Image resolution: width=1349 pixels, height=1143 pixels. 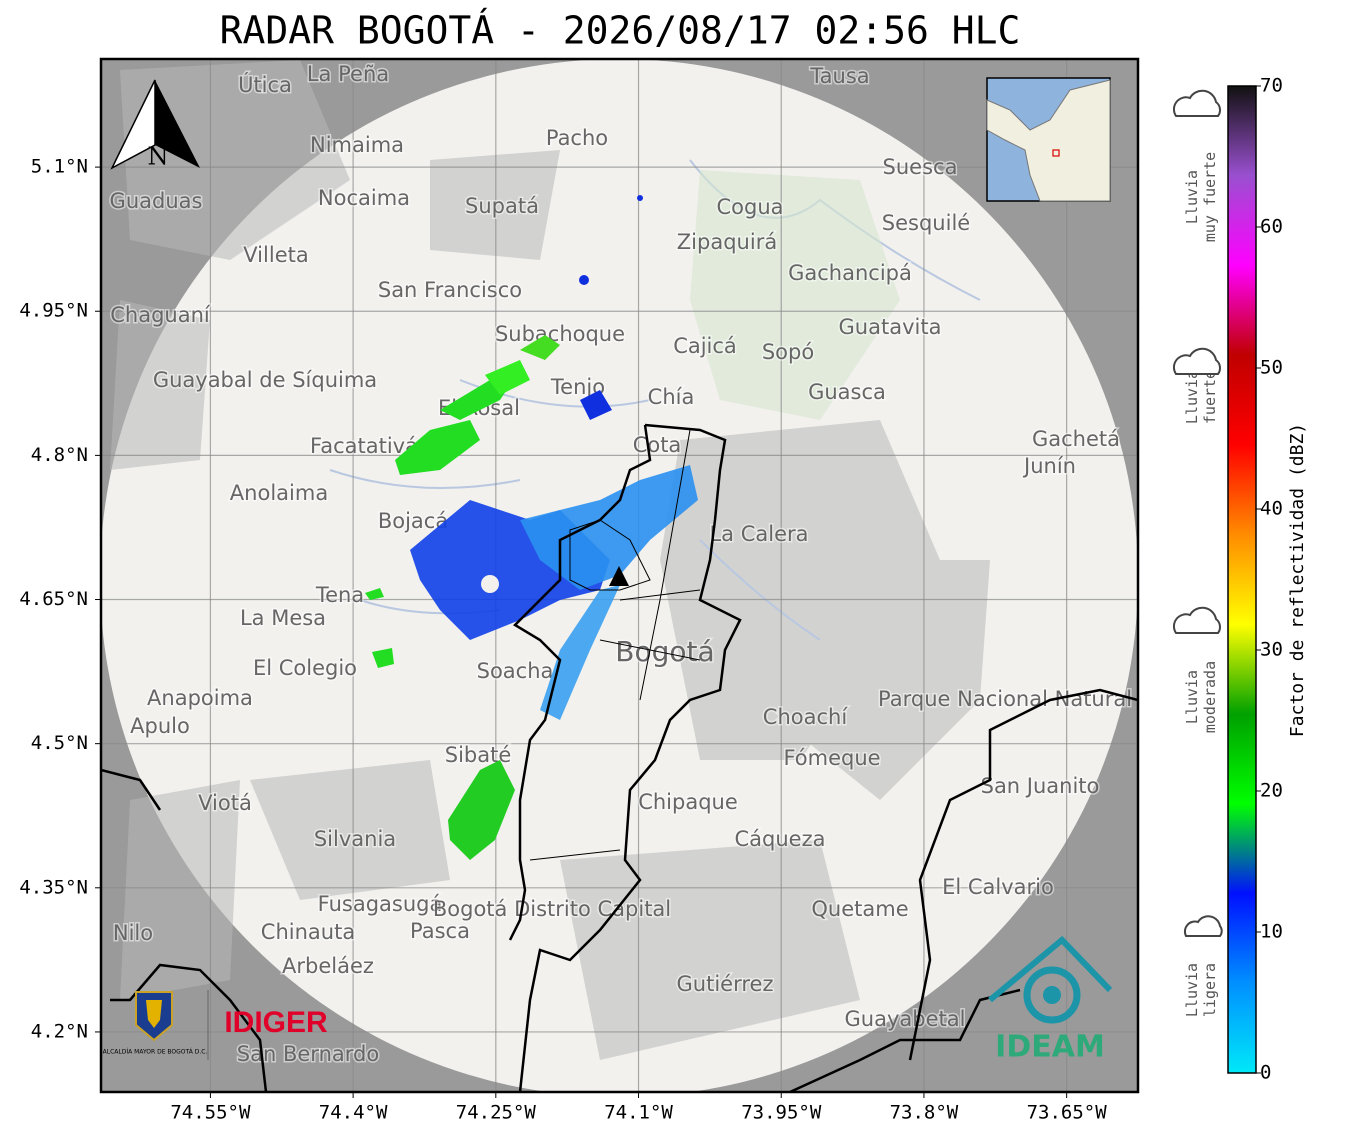 What do you see at coordinates (795, 295) in the screenshot?
I see `vegetation` at bounding box center [795, 295].